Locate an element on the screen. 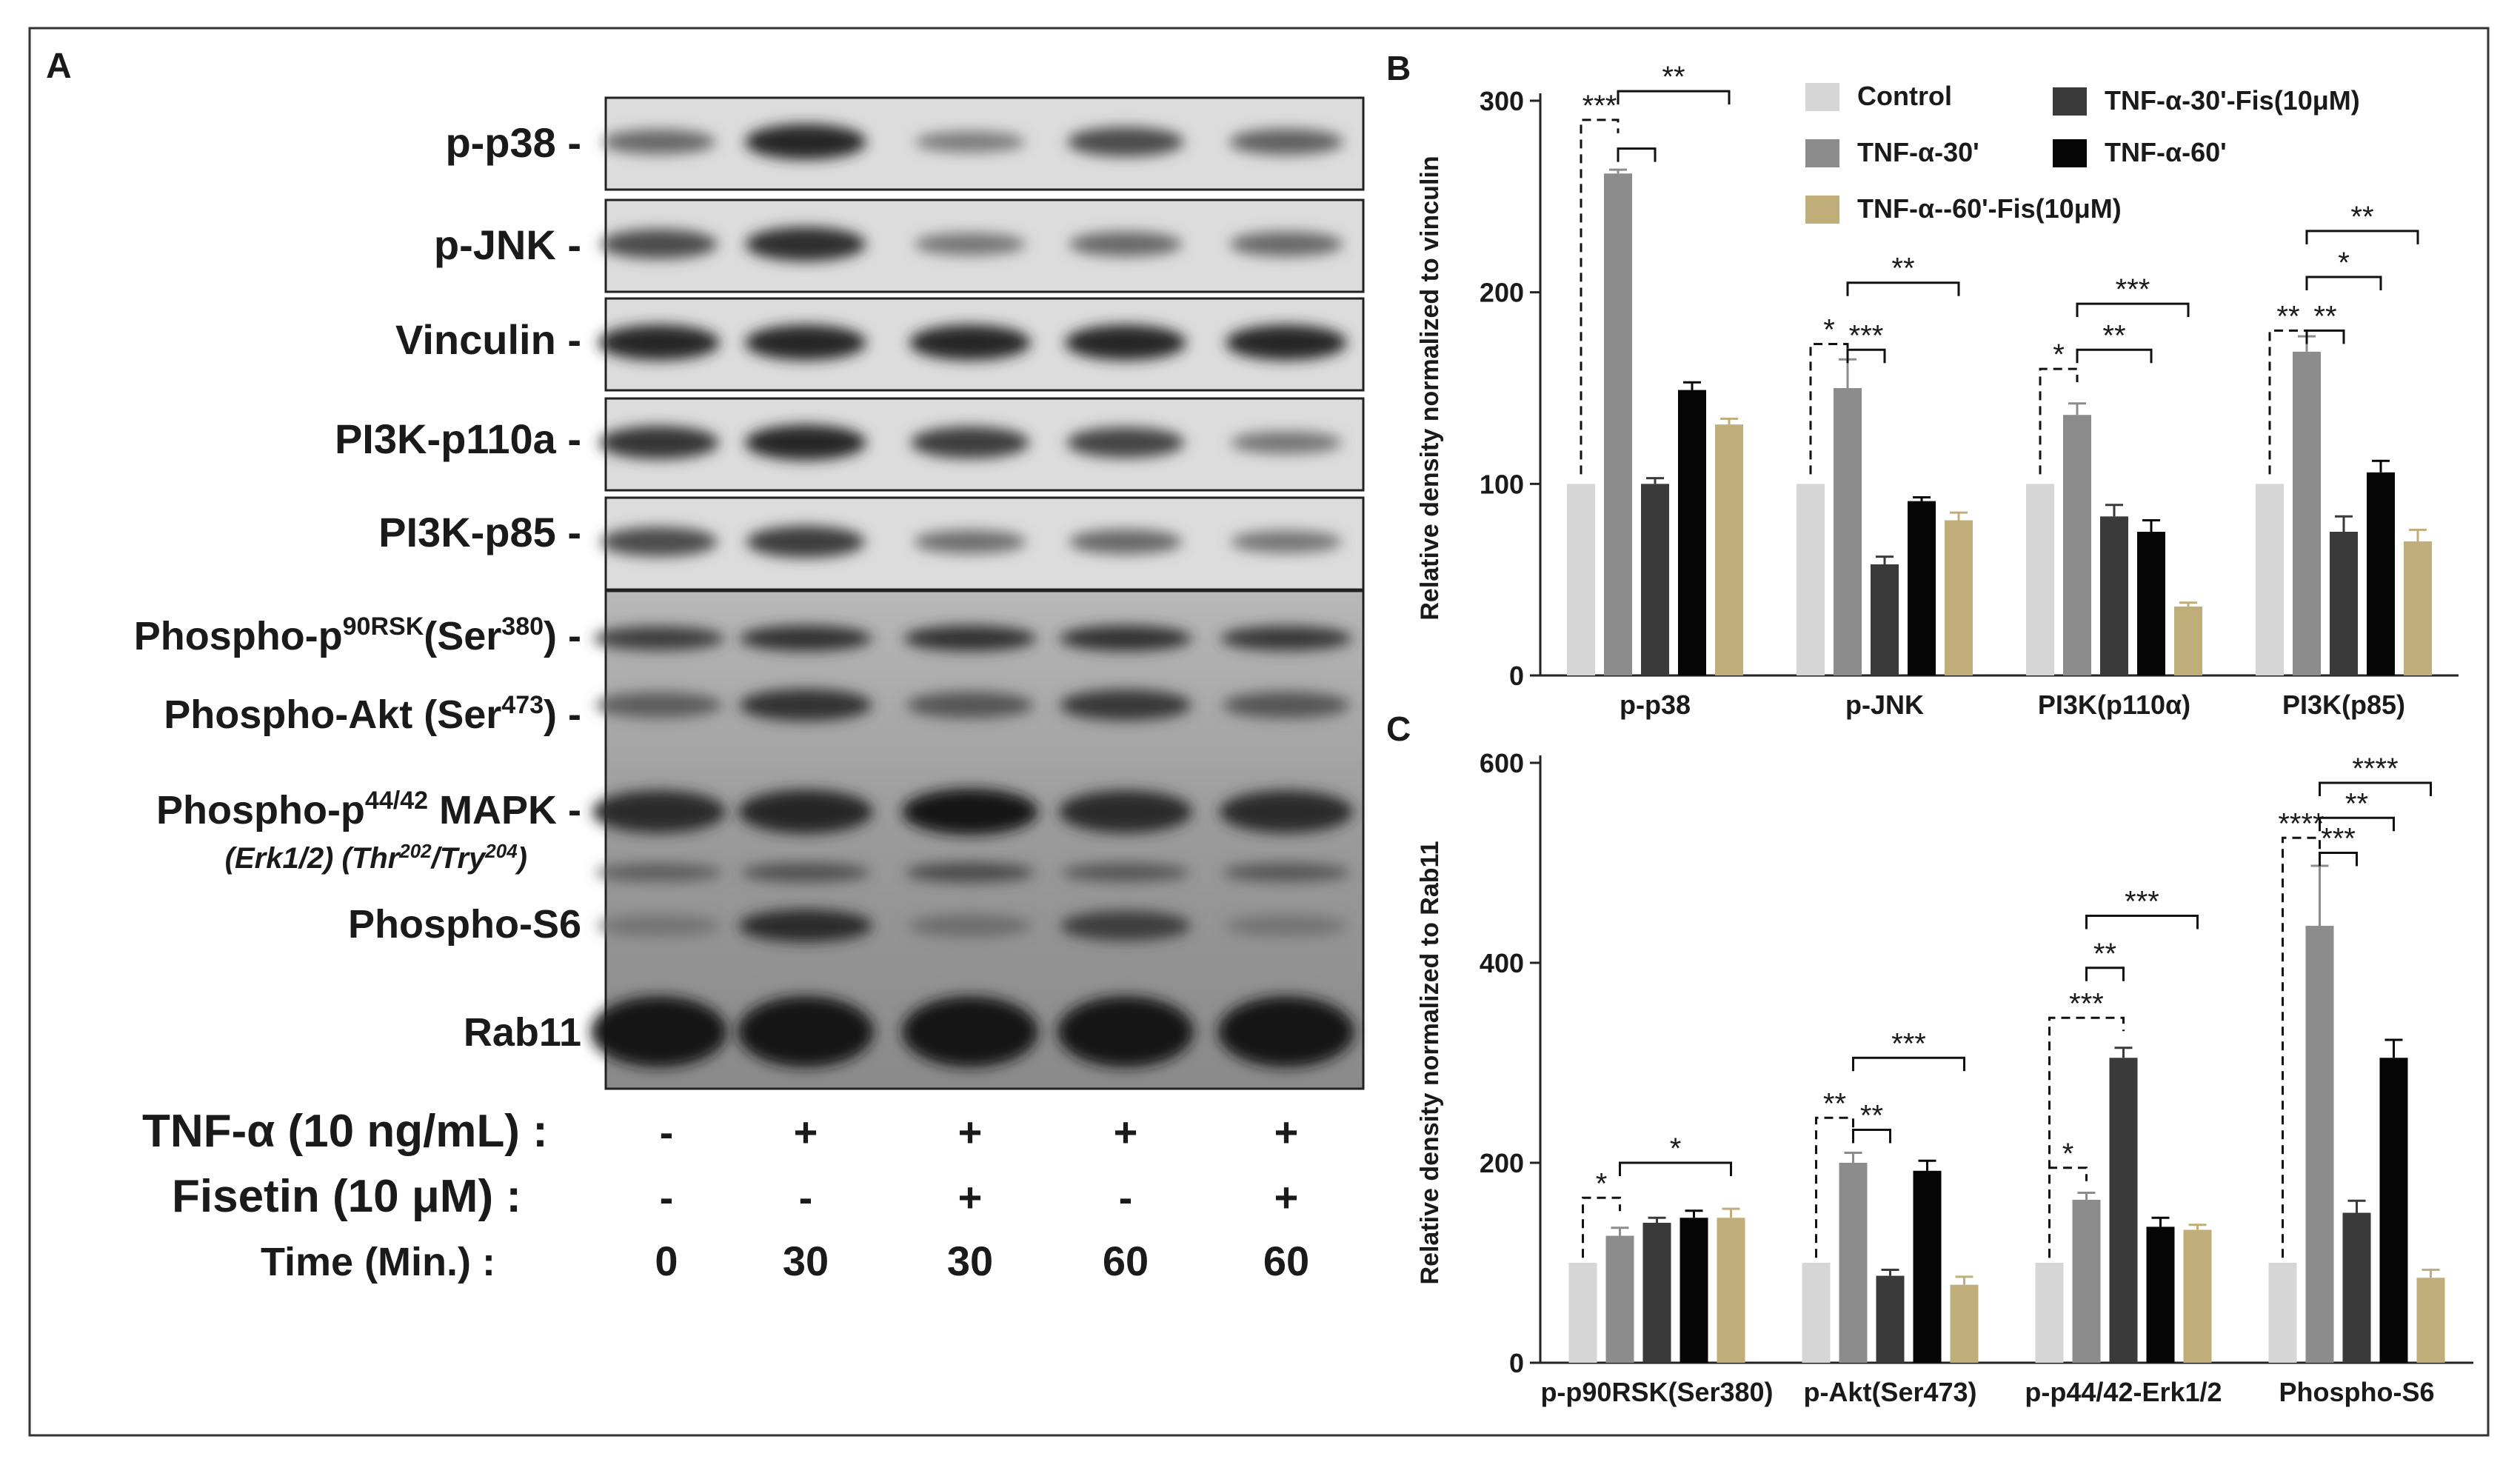  mapk-label: Phospho-p44/42 MAPK - is located at coordinates (368, 809).